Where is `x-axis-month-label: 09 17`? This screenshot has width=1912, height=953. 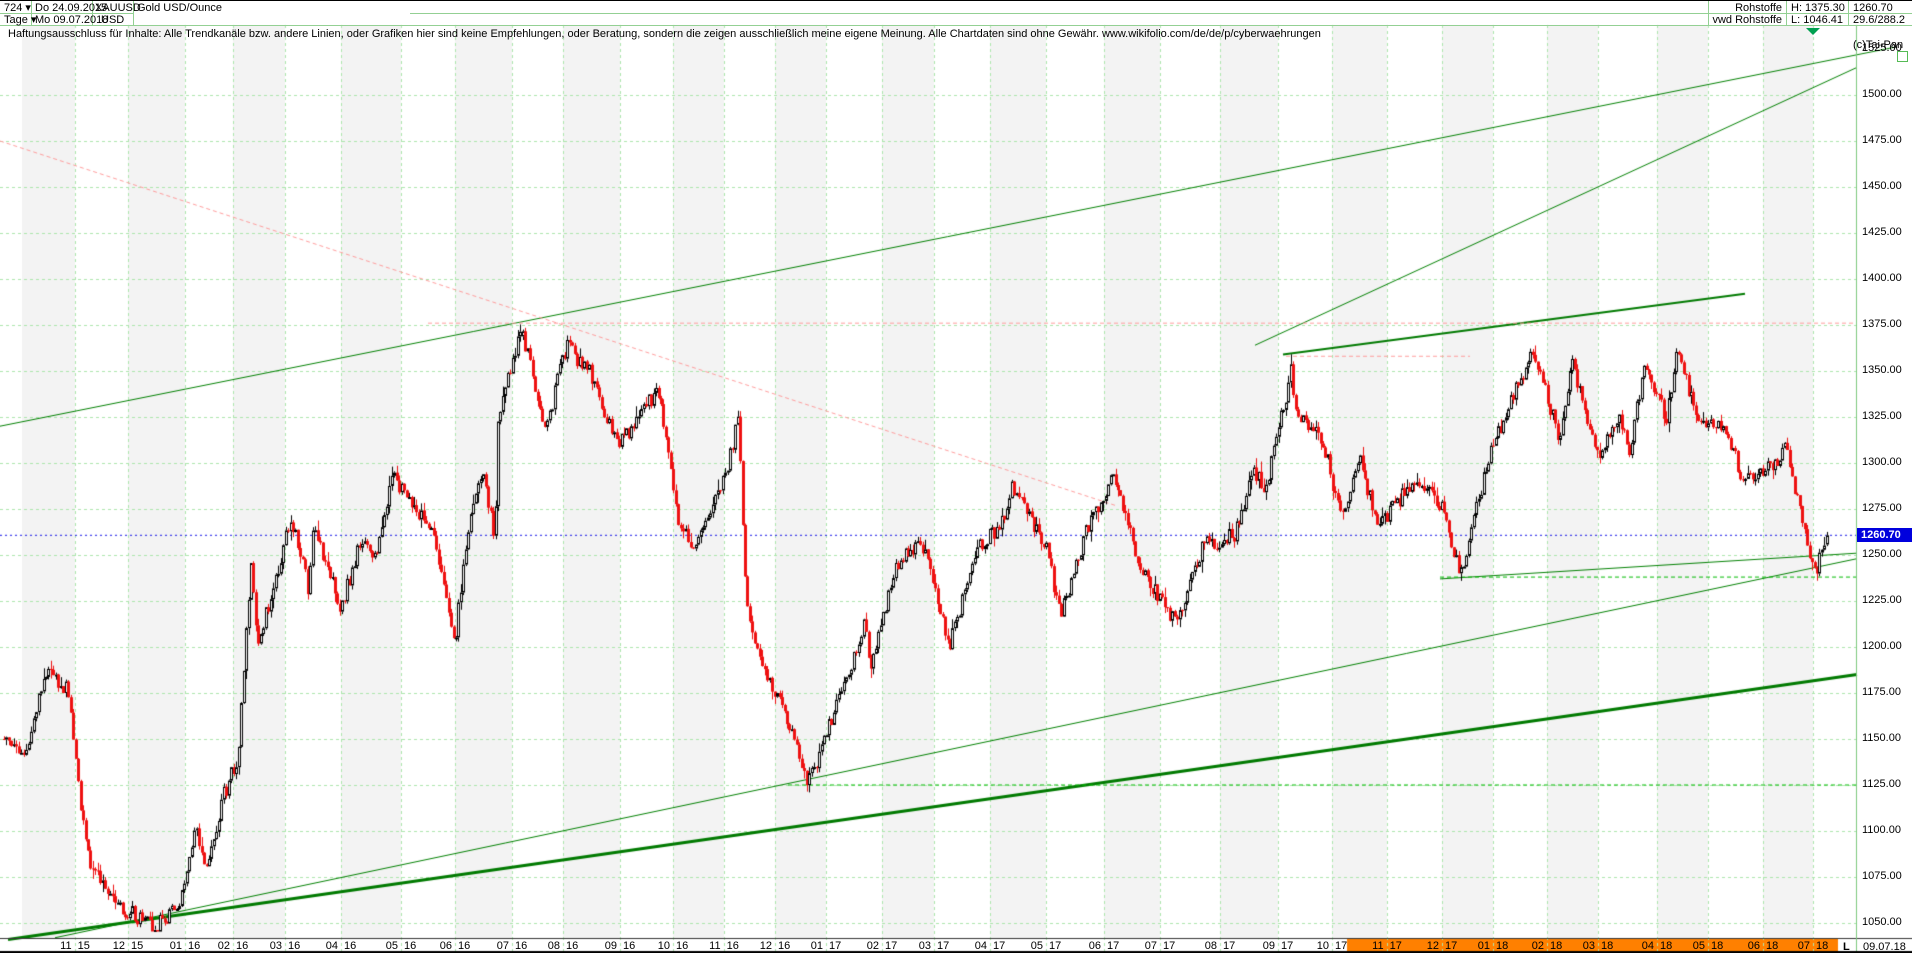
x-axis-month-label: 09 17 is located at coordinates (1278, 946).